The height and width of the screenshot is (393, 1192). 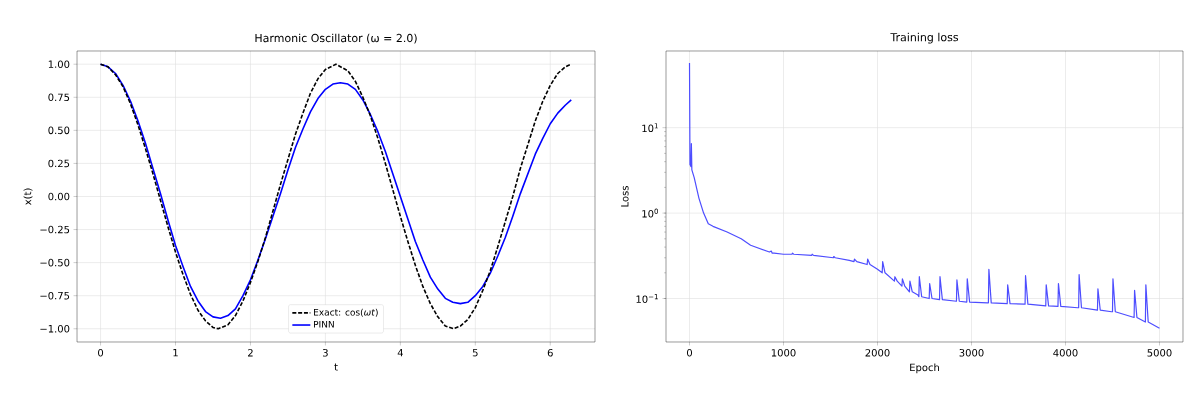 I want to click on x-tick-label: 1, so click(x=175, y=353).